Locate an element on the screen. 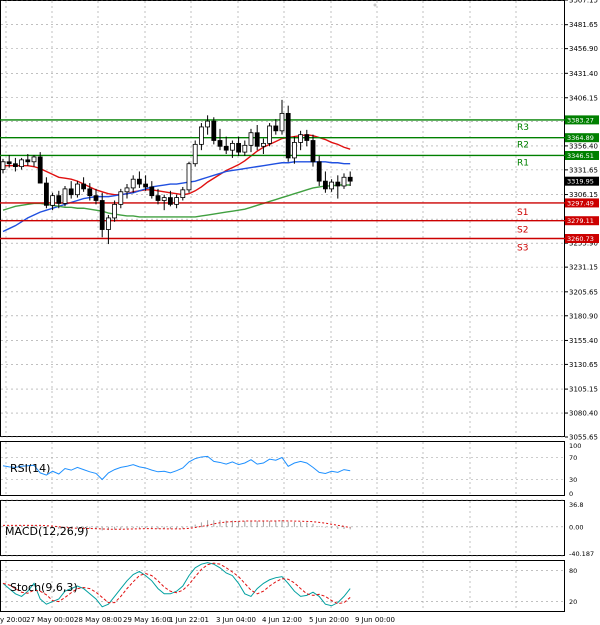  y-tick-label: 3406.15 is located at coordinates (583, 98).